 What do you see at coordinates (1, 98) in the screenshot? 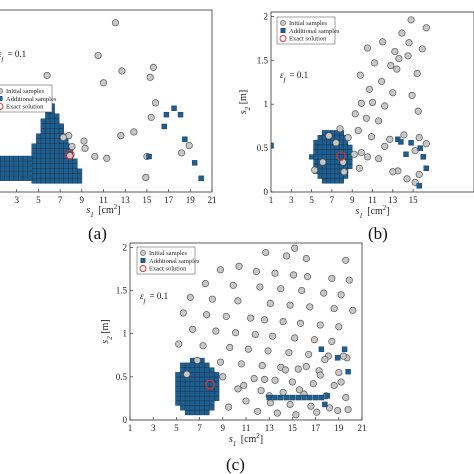
I see `legend-additional-icon` at bounding box center [1, 98].